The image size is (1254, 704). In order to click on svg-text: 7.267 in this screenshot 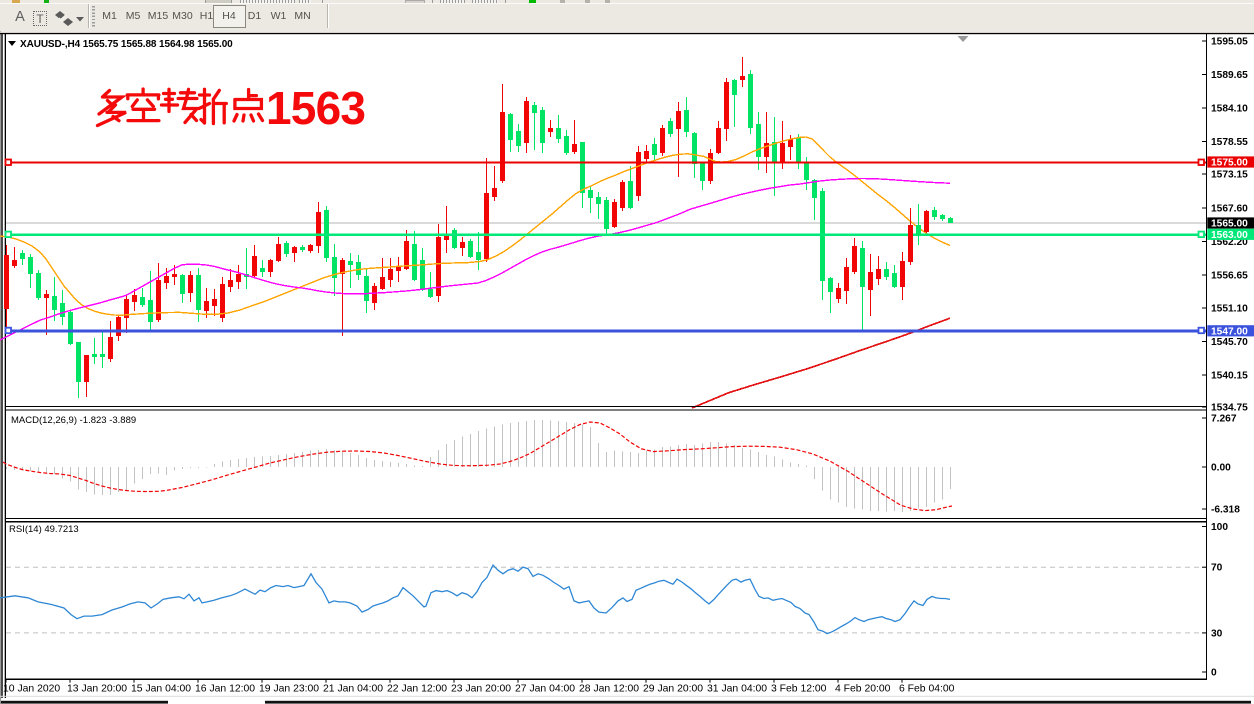, I will do `click(1224, 419)`.